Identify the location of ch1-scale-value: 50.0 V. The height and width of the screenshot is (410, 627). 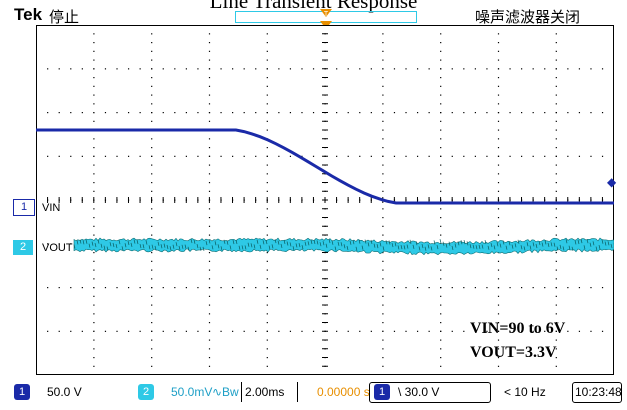
(64, 392).